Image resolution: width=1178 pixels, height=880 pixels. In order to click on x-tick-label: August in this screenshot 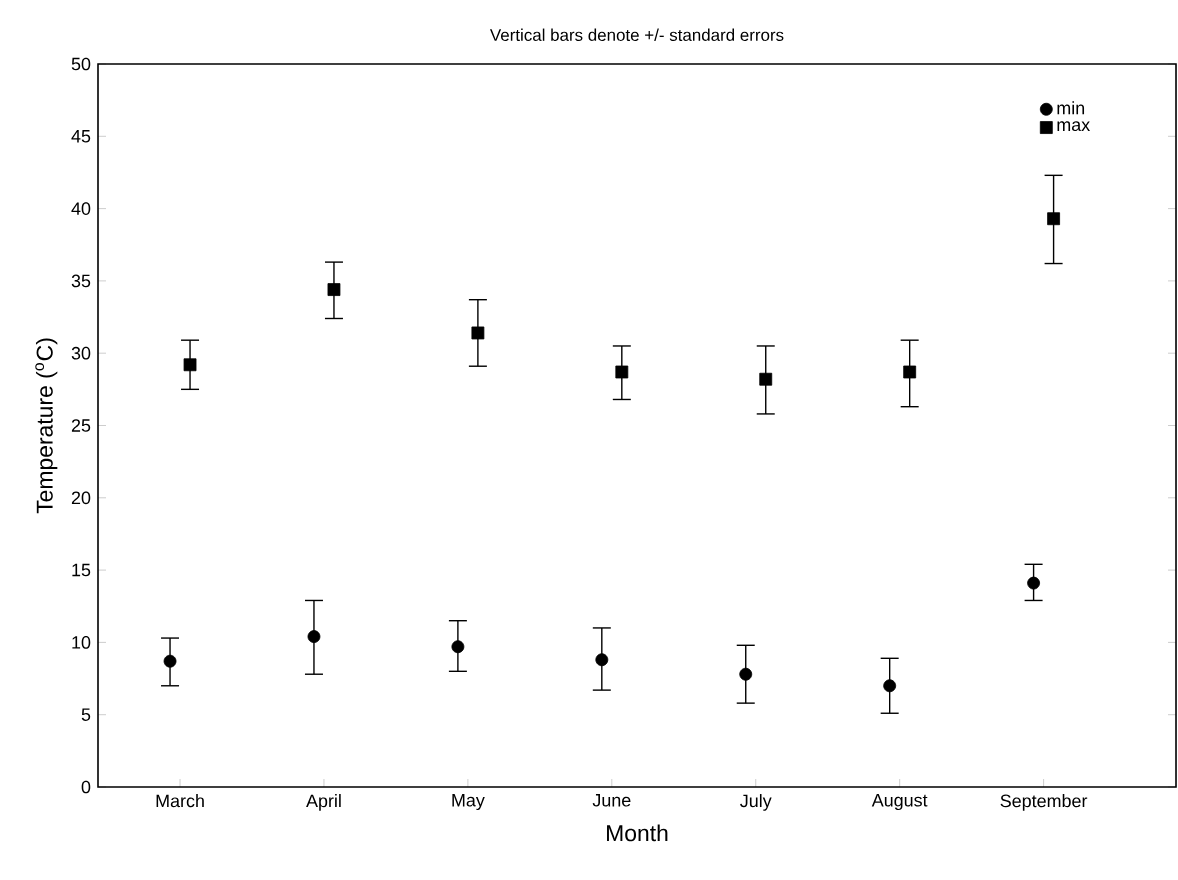, I will do `click(899, 802)`.